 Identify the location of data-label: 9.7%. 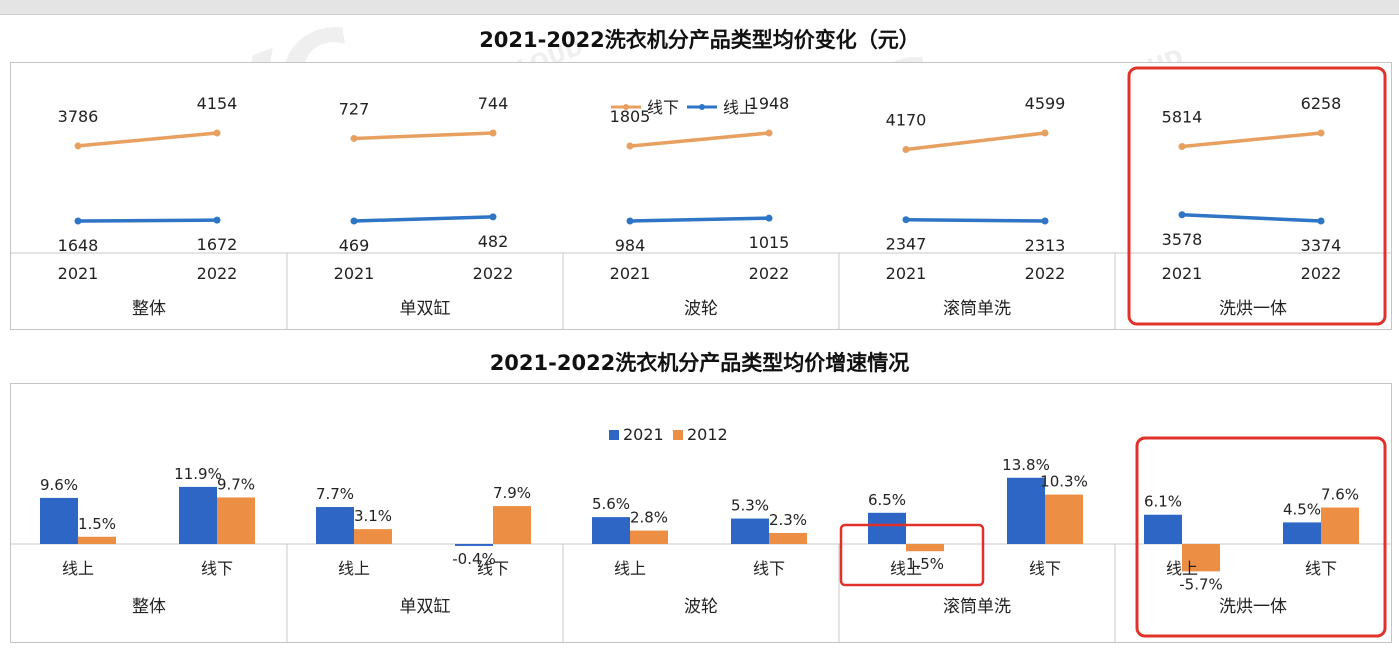
(236, 484).